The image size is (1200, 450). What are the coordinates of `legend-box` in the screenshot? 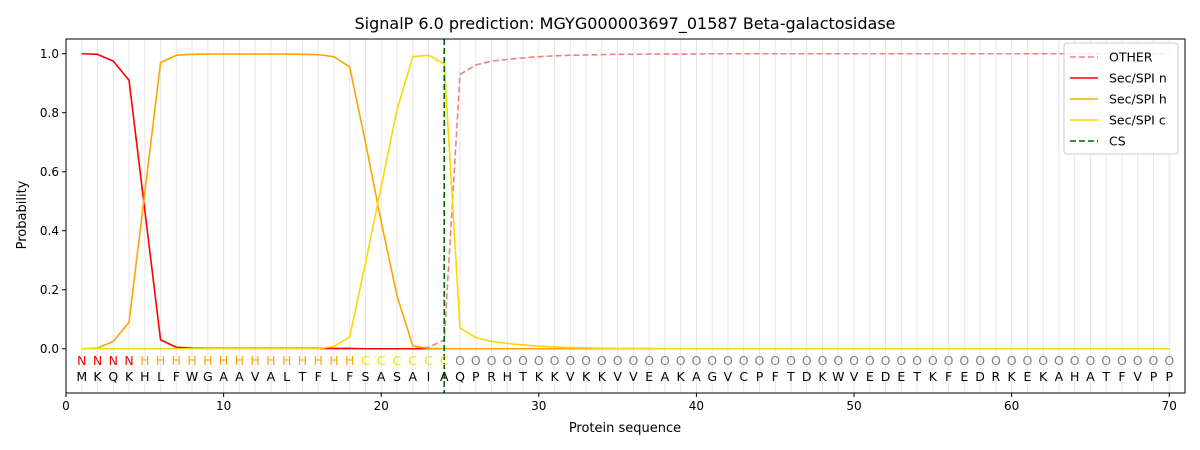 It's located at (1121, 98).